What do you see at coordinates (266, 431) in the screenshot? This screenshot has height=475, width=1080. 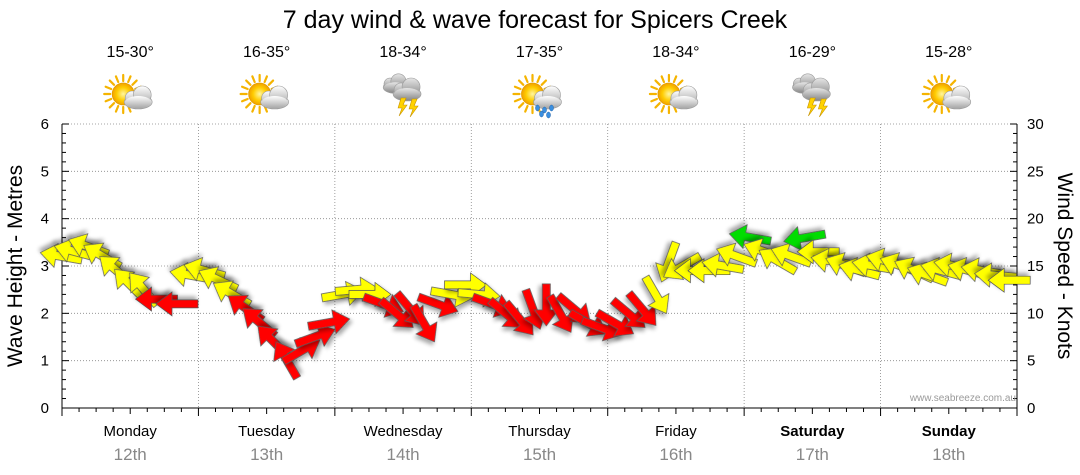 I see `day-name-label: Tuesday` at bounding box center [266, 431].